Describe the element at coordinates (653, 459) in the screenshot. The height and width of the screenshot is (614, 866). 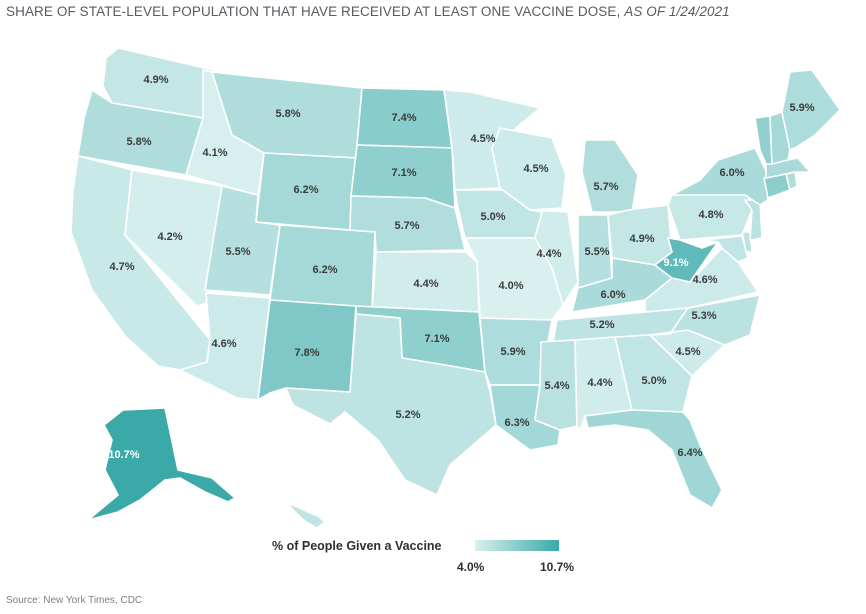
I see `state-florida` at that location.